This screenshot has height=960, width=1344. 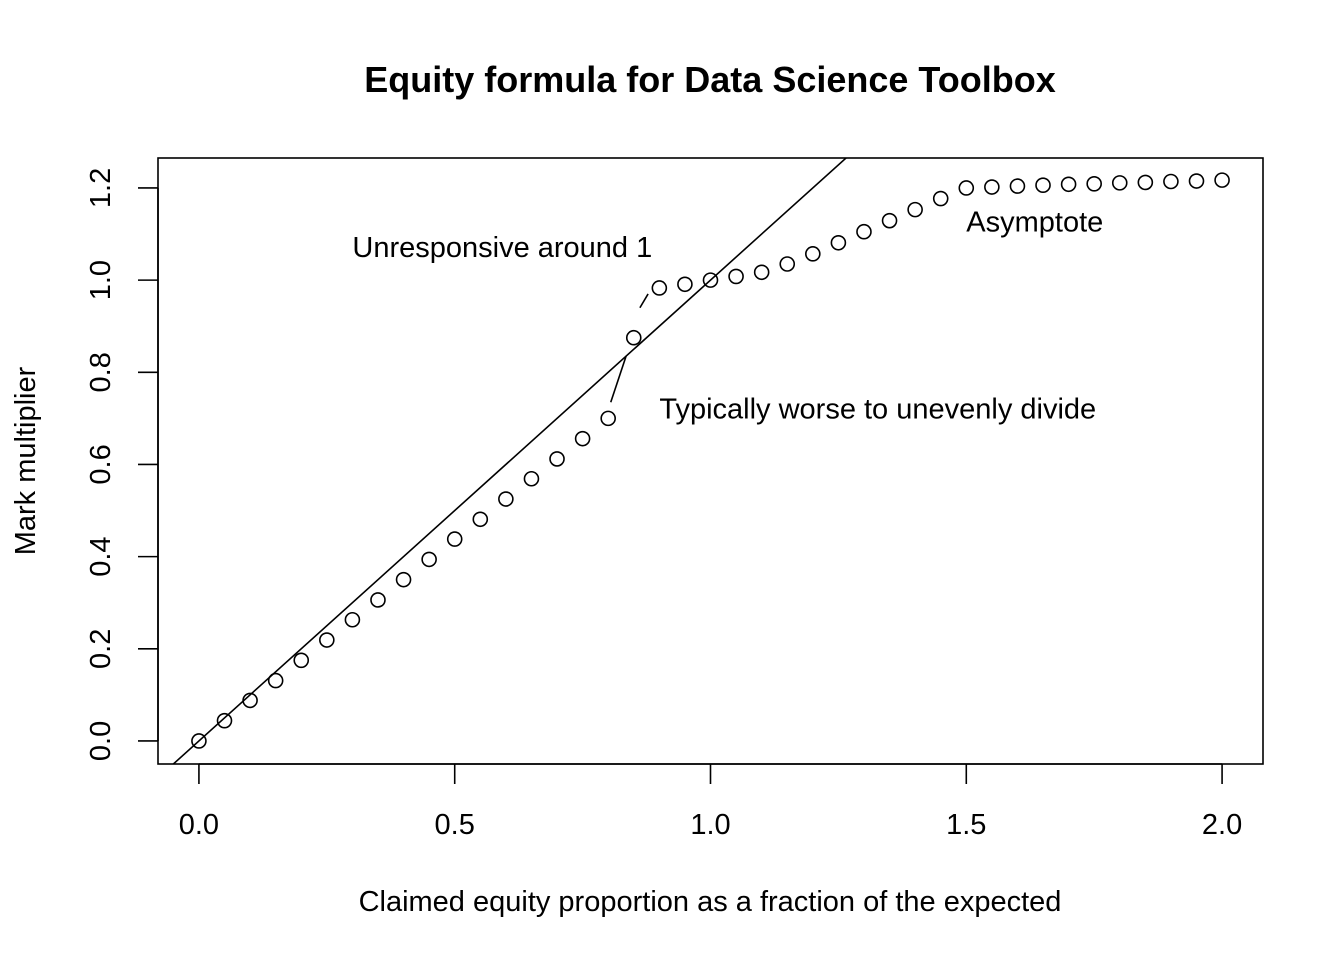 I want to click on y-axis: 0.0 0.2 0.4 0.6 0.8 1.0 1.2, so click(x=122, y=464).